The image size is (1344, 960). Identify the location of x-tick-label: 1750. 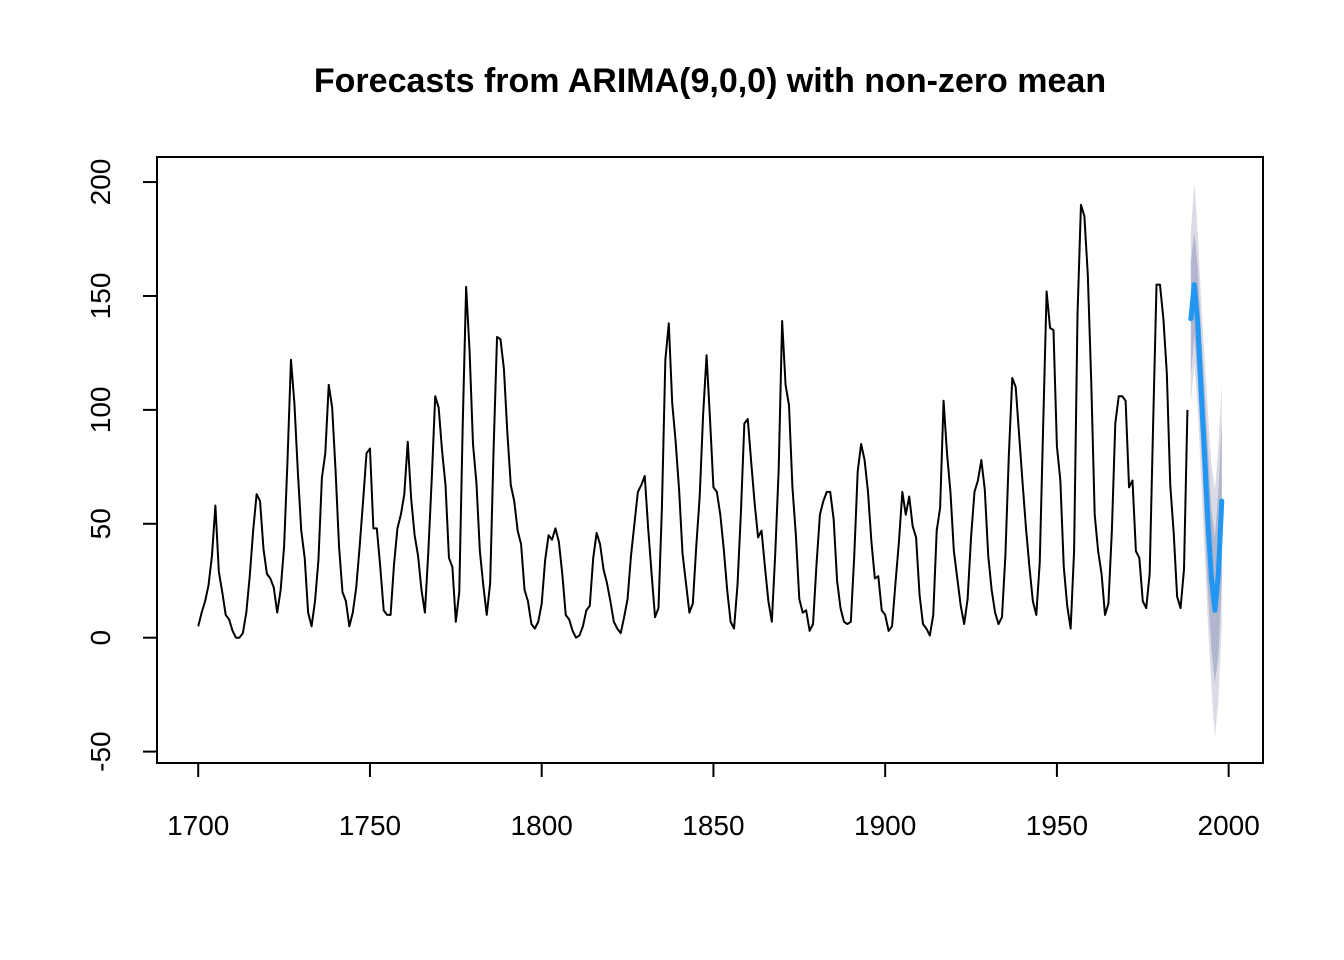
(370, 825).